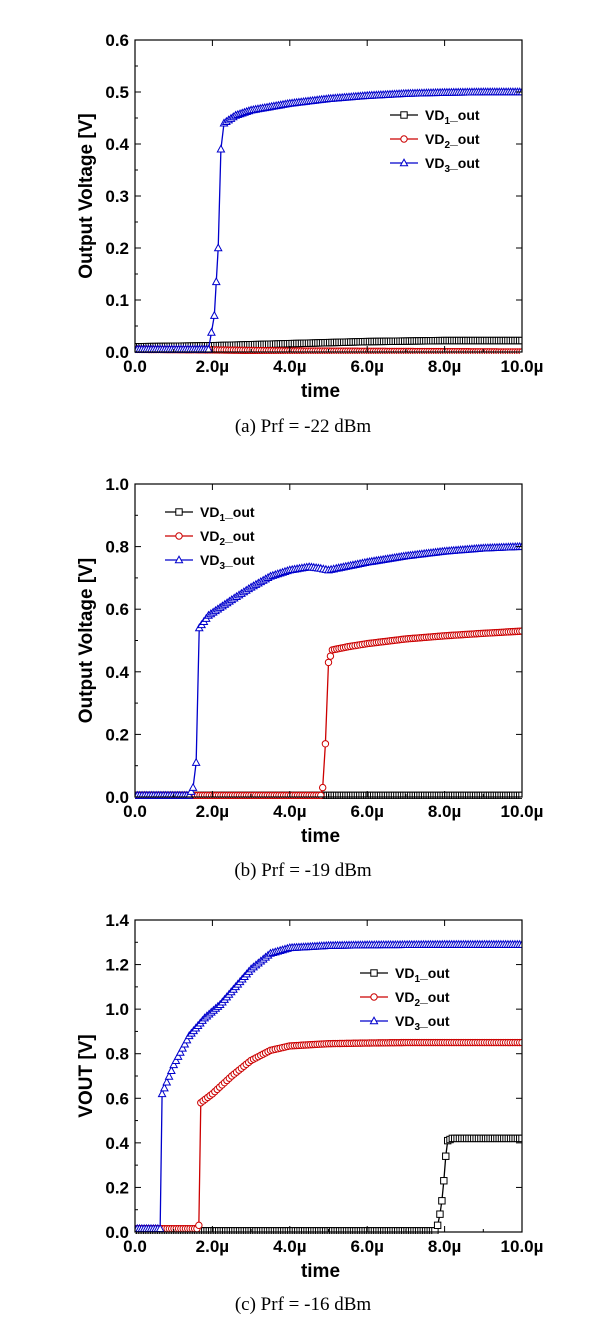  Describe the element at coordinates (320, 1271) in the screenshot. I see `x-axis-title: time` at that location.